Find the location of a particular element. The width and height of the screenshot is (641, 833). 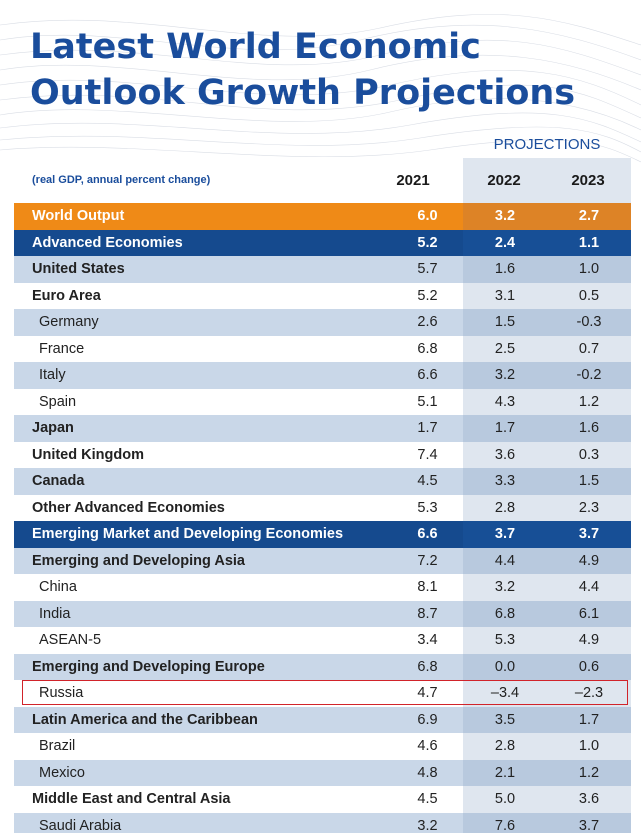

value-2023: 1.7 is located at coordinates (589, 719).